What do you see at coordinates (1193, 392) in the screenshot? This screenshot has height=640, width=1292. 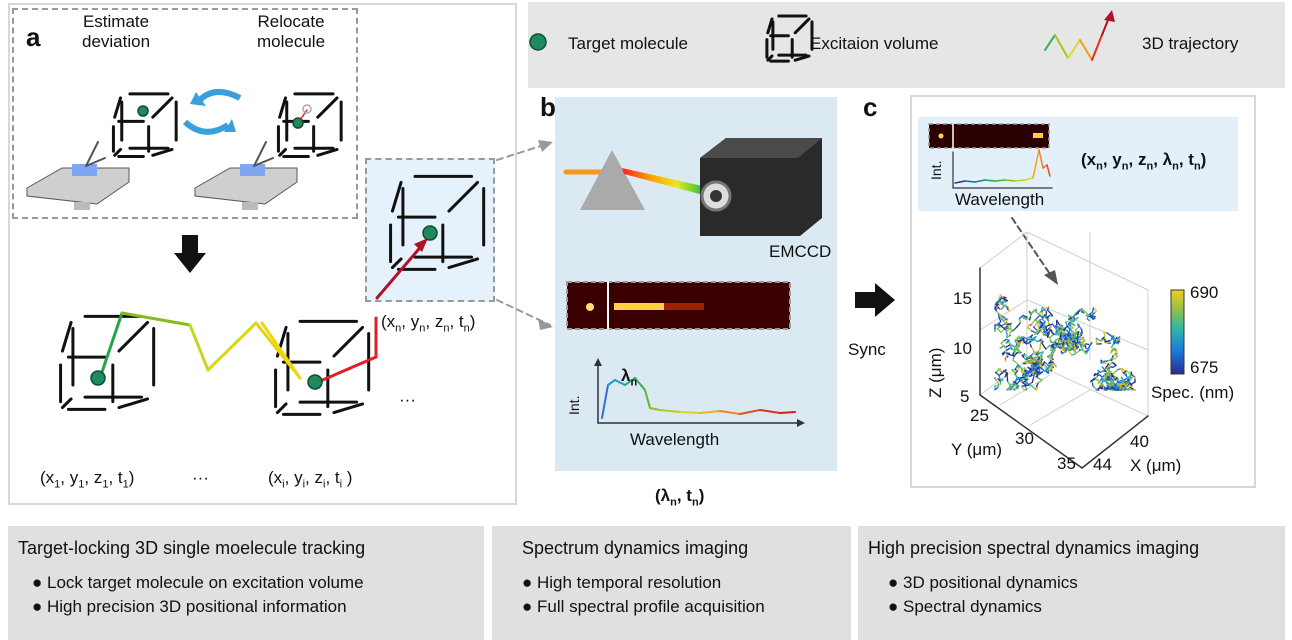 I see `colorbar-label: Spec. (nm)` at bounding box center [1193, 392].